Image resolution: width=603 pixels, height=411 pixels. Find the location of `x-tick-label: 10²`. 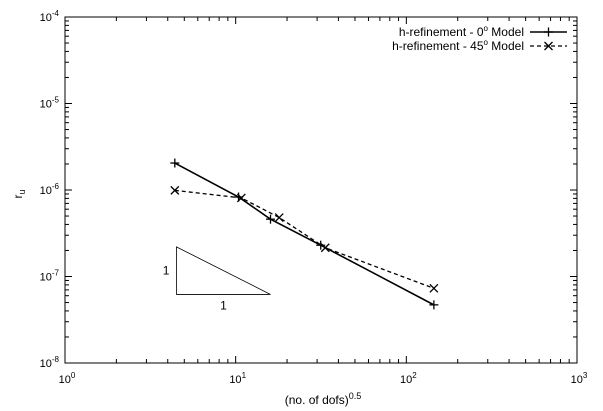

x-tick-label: 10² is located at coordinates (408, 378).